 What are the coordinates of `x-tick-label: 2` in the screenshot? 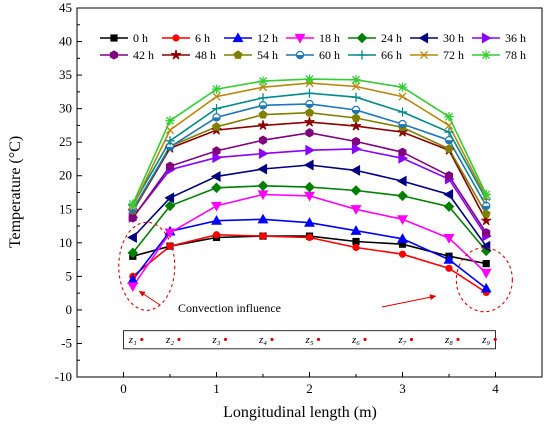 It's located at (309, 388).